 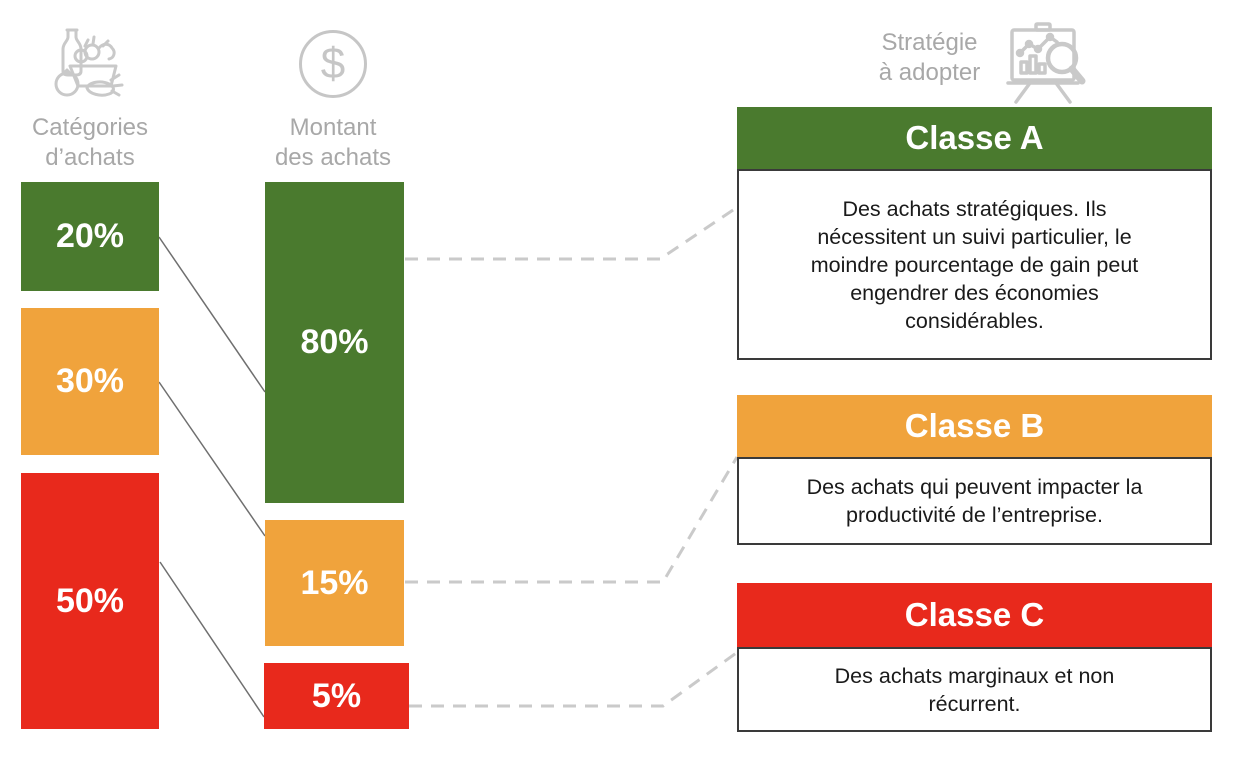 I want to click on bar-amounts-class-c: 5%, so click(x=336, y=696).